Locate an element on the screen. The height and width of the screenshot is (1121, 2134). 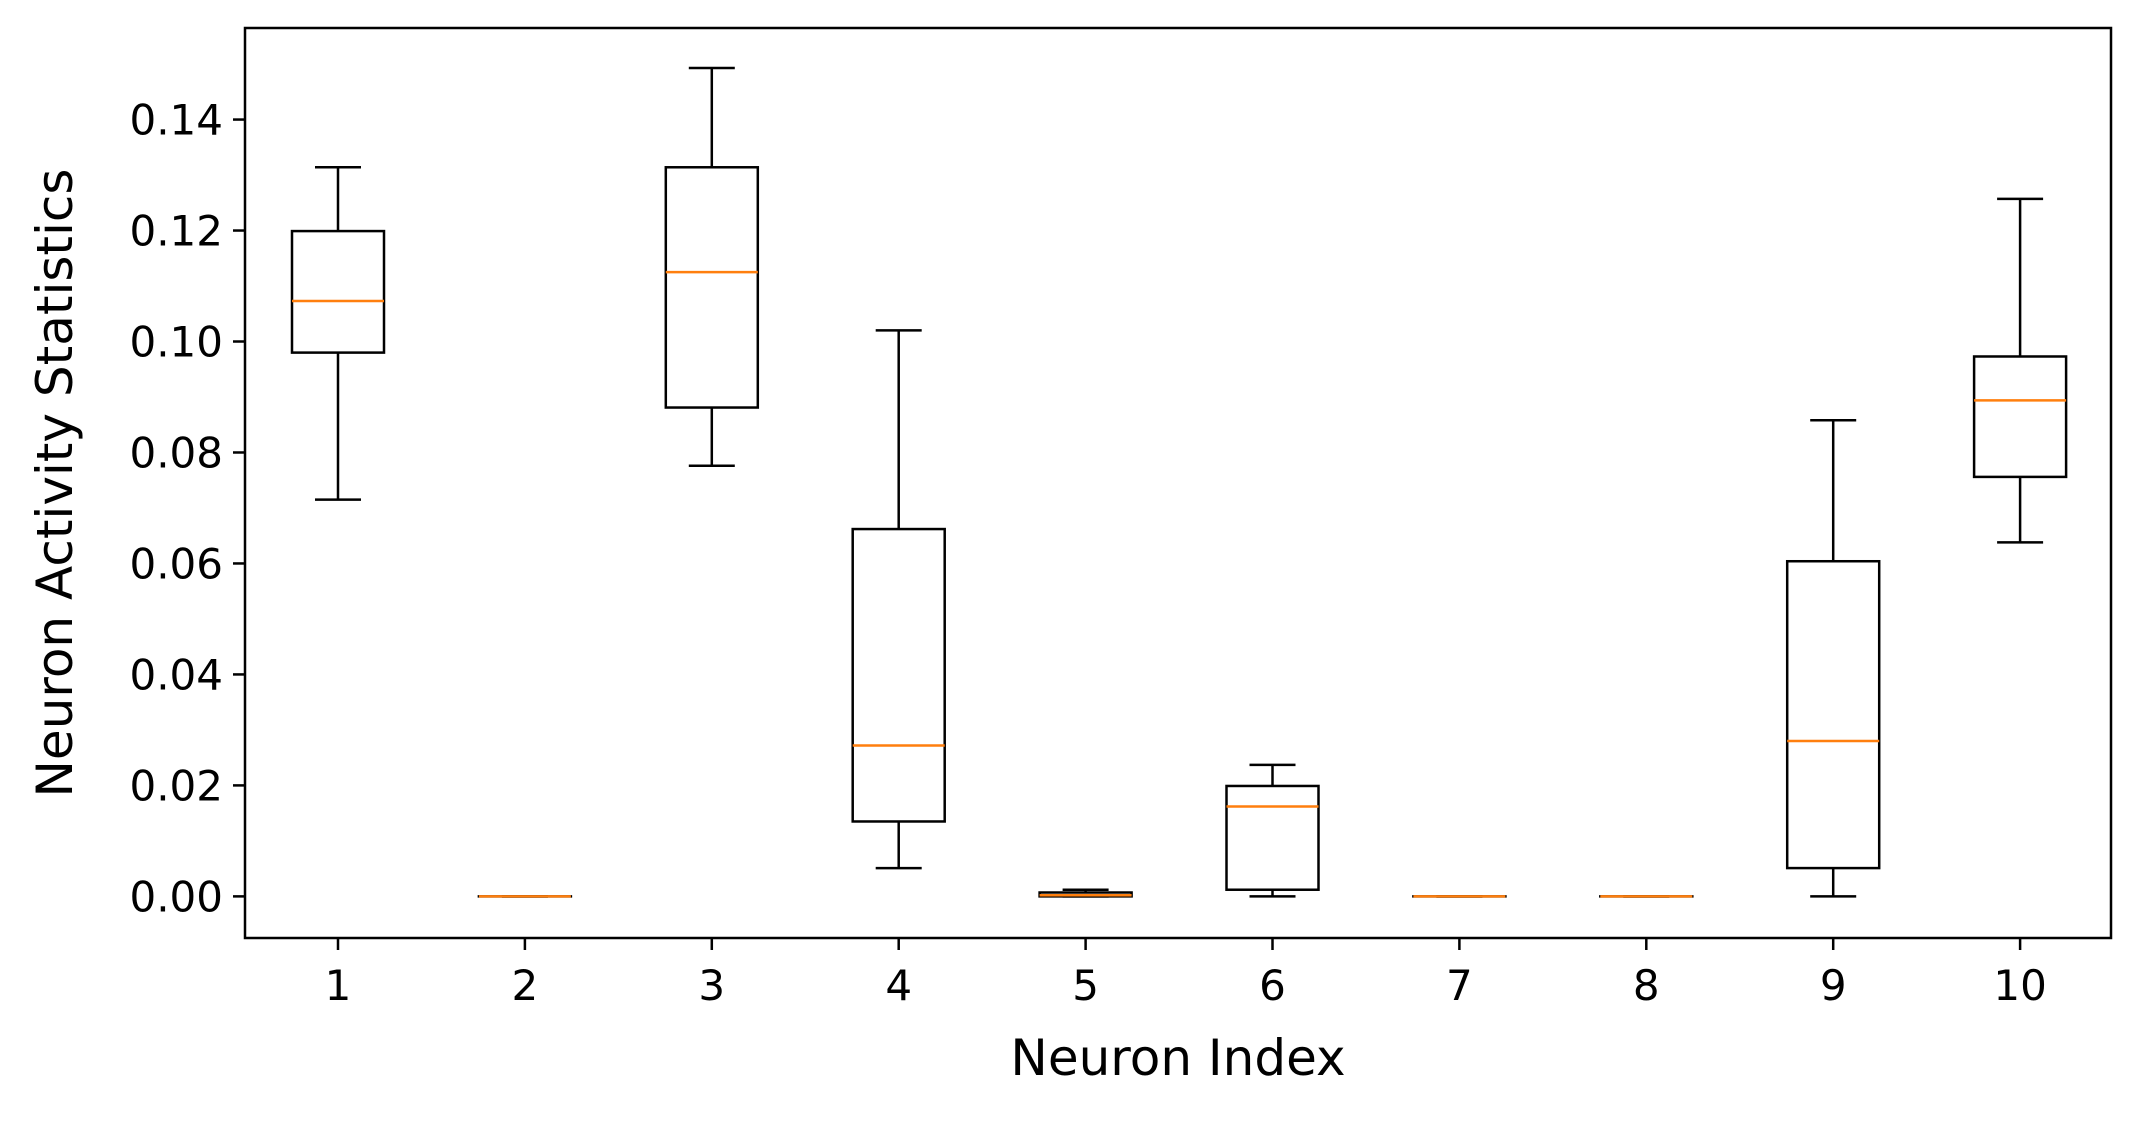
x-tick-label: 6 is located at coordinates (1272, 985).